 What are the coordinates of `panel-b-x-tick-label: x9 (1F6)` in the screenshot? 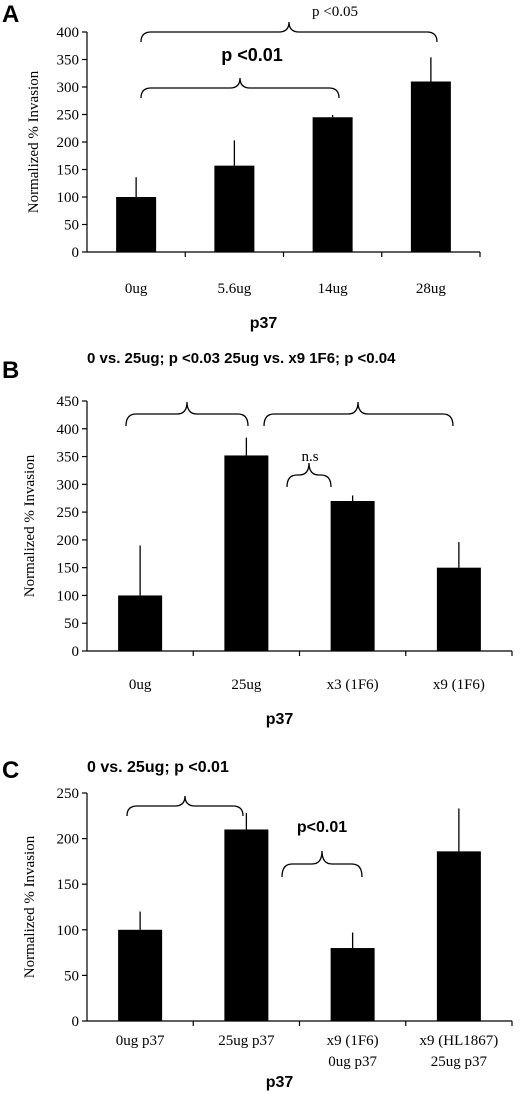 It's located at (459, 685).